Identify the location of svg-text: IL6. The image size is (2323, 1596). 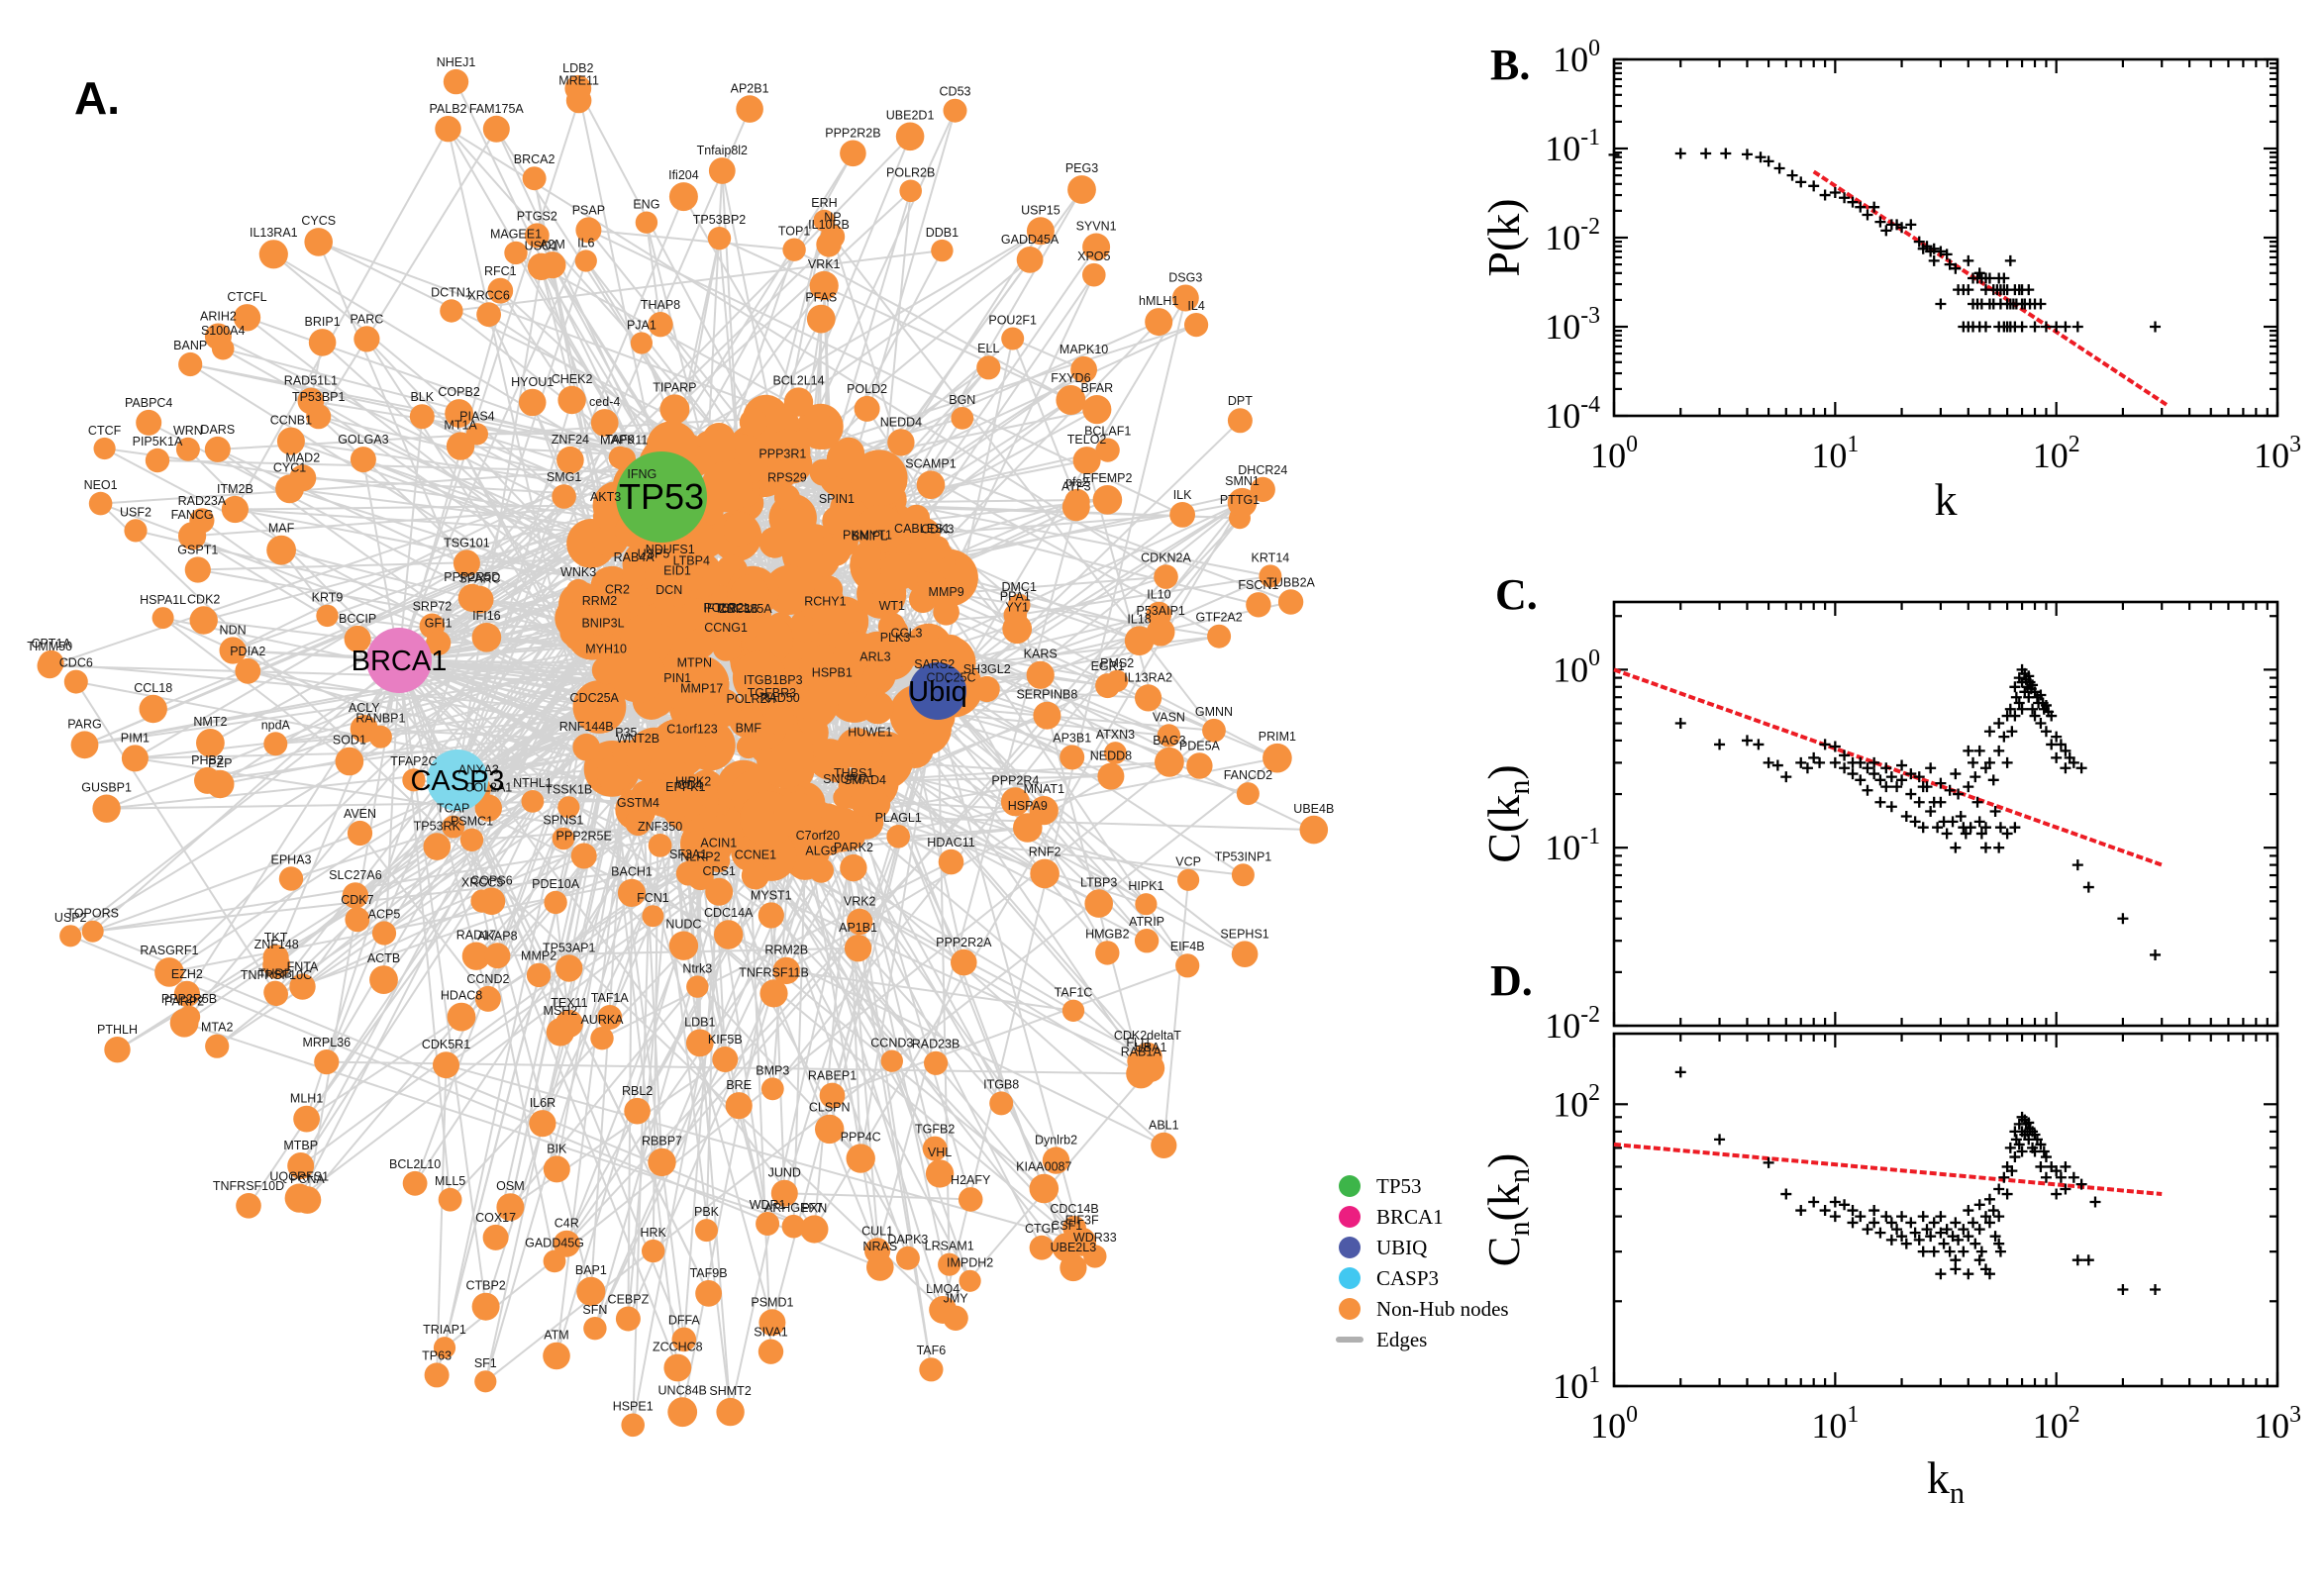
(586, 242).